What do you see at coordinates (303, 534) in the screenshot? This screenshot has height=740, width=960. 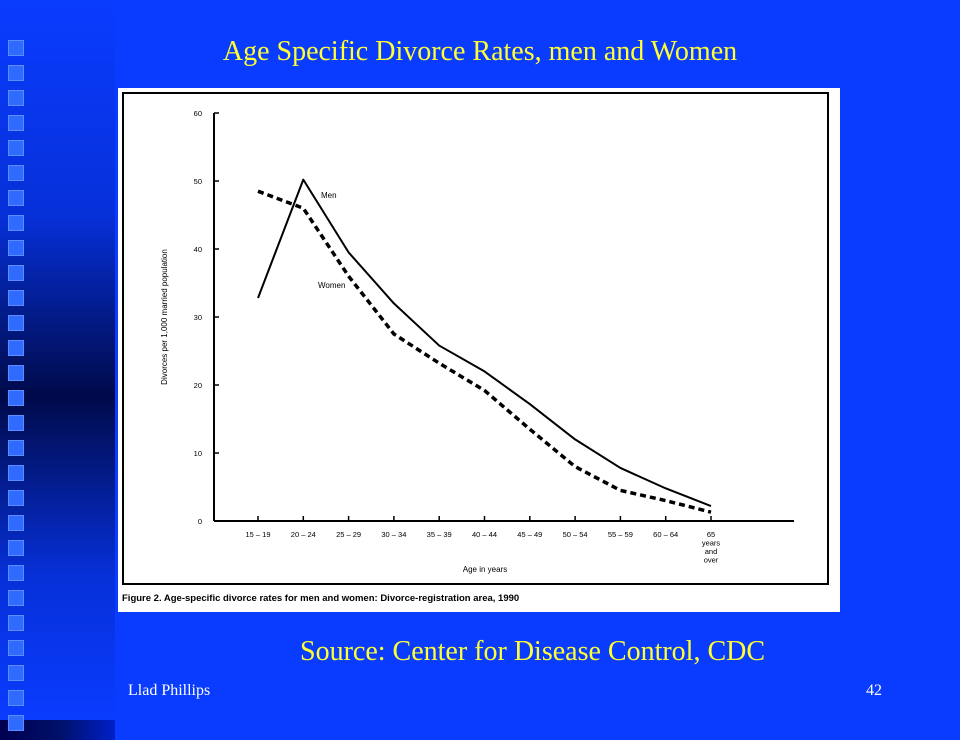 I see `x-tick-label: 20 – 24` at bounding box center [303, 534].